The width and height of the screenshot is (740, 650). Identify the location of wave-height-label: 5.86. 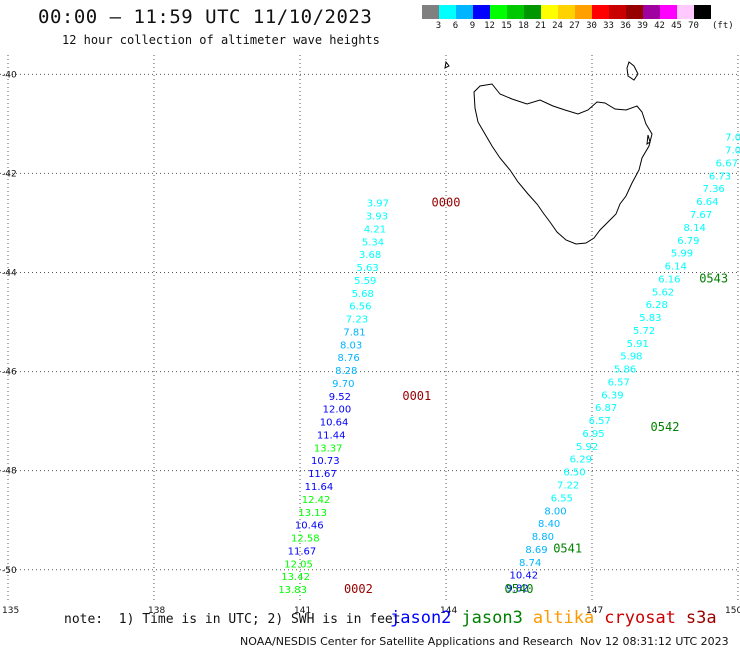
(625, 370).